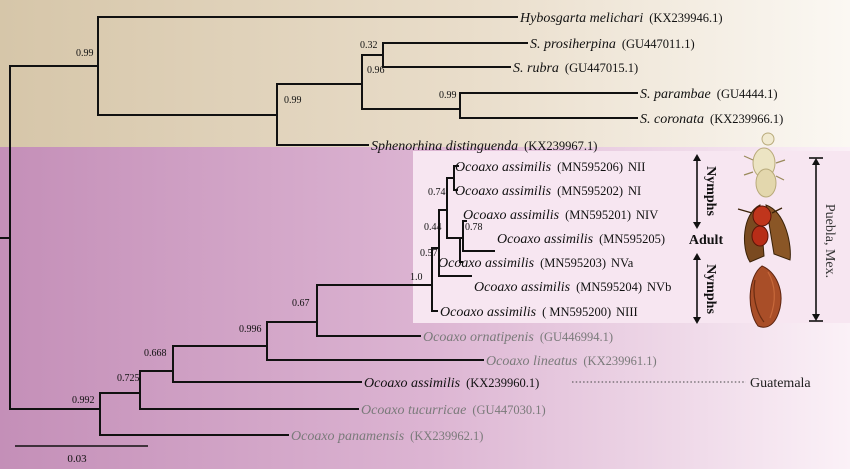  I want to click on nymphs-top-label: Nymphs, so click(710, 191).